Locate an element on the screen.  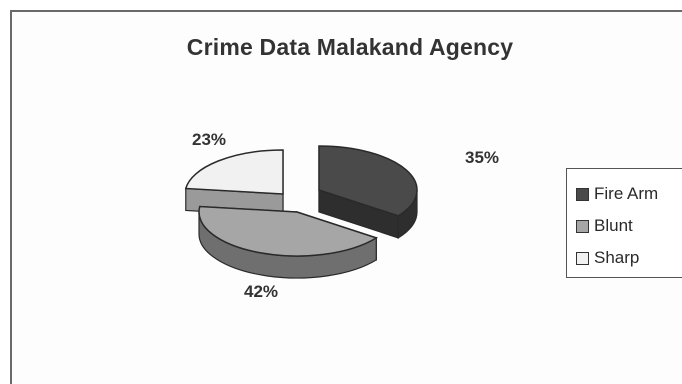
legend-item-blunt: Blunt is located at coordinates (629, 226).